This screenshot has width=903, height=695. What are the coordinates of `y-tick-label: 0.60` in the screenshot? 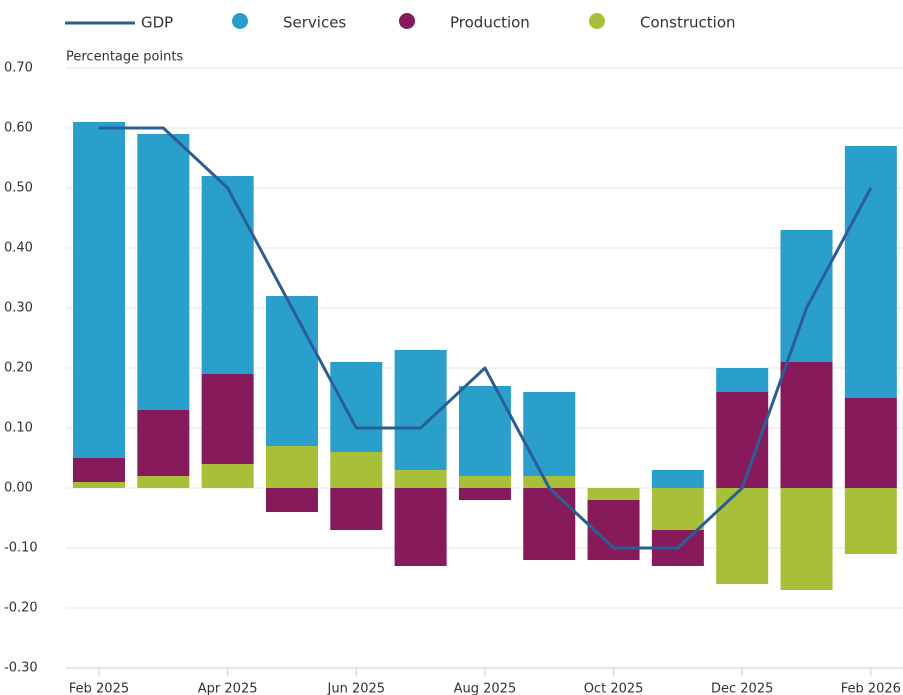 It's located at (18, 128).